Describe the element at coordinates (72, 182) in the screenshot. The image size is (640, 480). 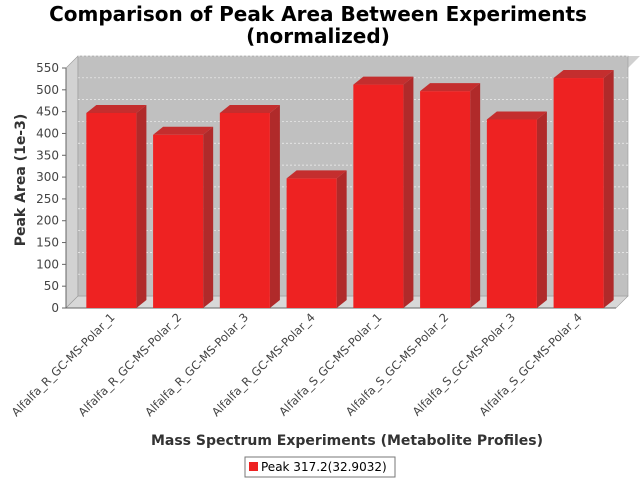
I see `plot-left-wall` at that location.